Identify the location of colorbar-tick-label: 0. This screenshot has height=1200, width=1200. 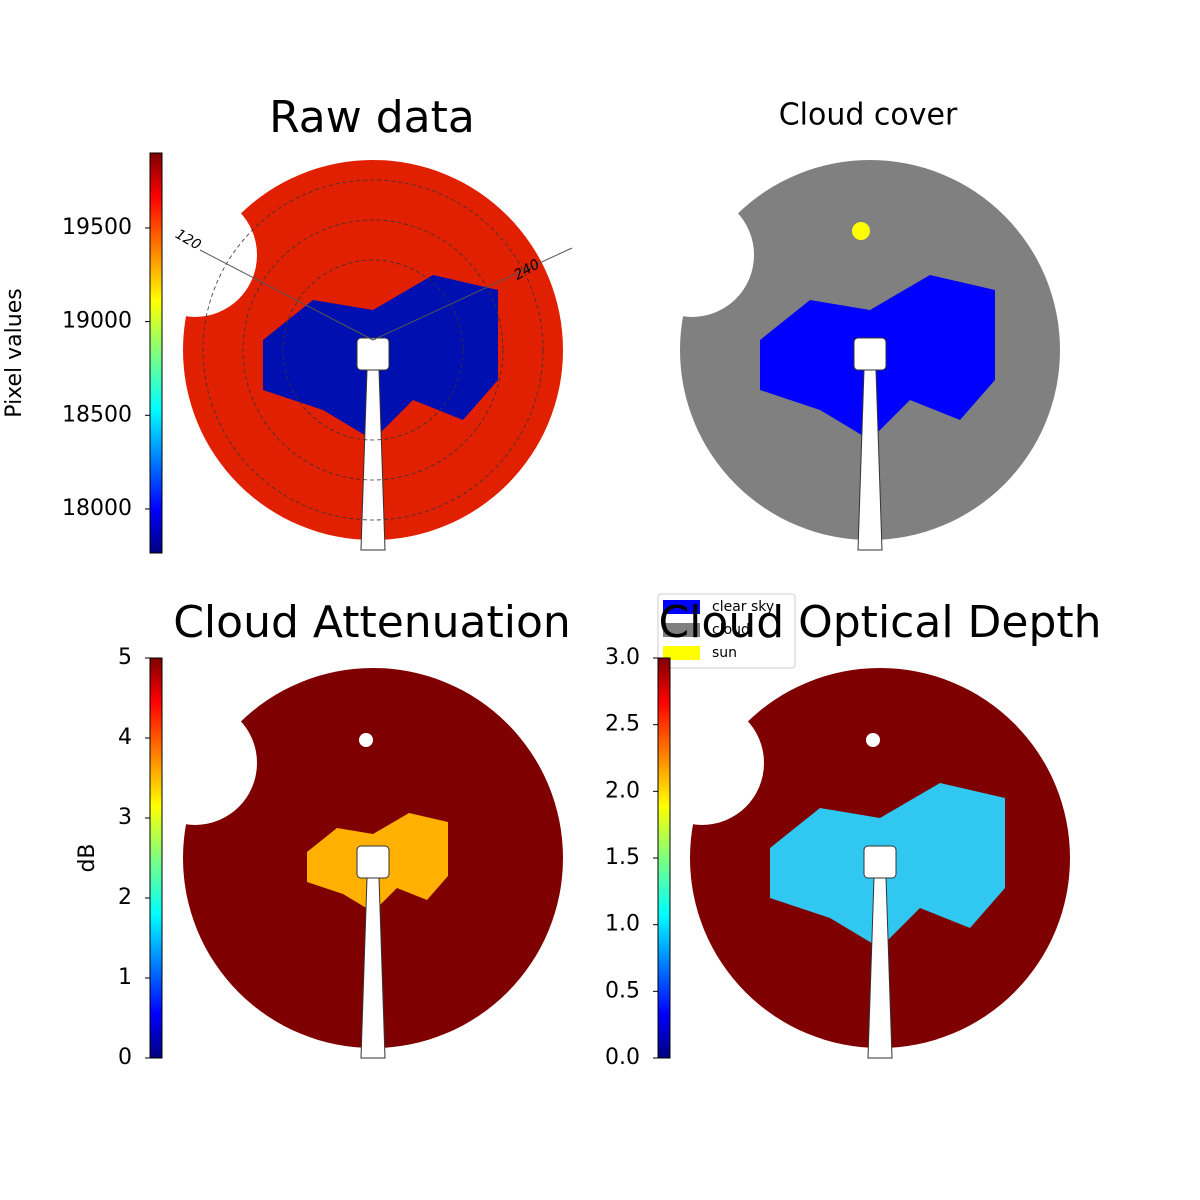
(125, 1057).